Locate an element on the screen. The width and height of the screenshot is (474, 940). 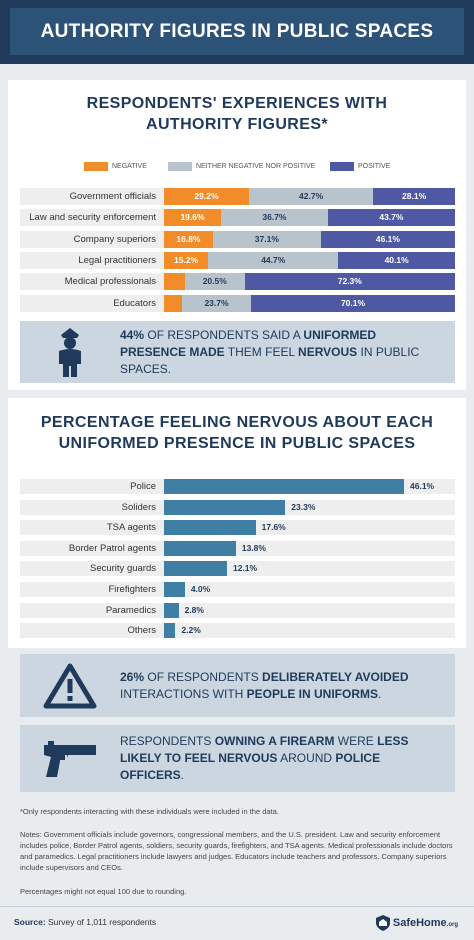
callout1-emph-a: UNIFORMED PRESENCE MADE is located at coordinates (248, 343).